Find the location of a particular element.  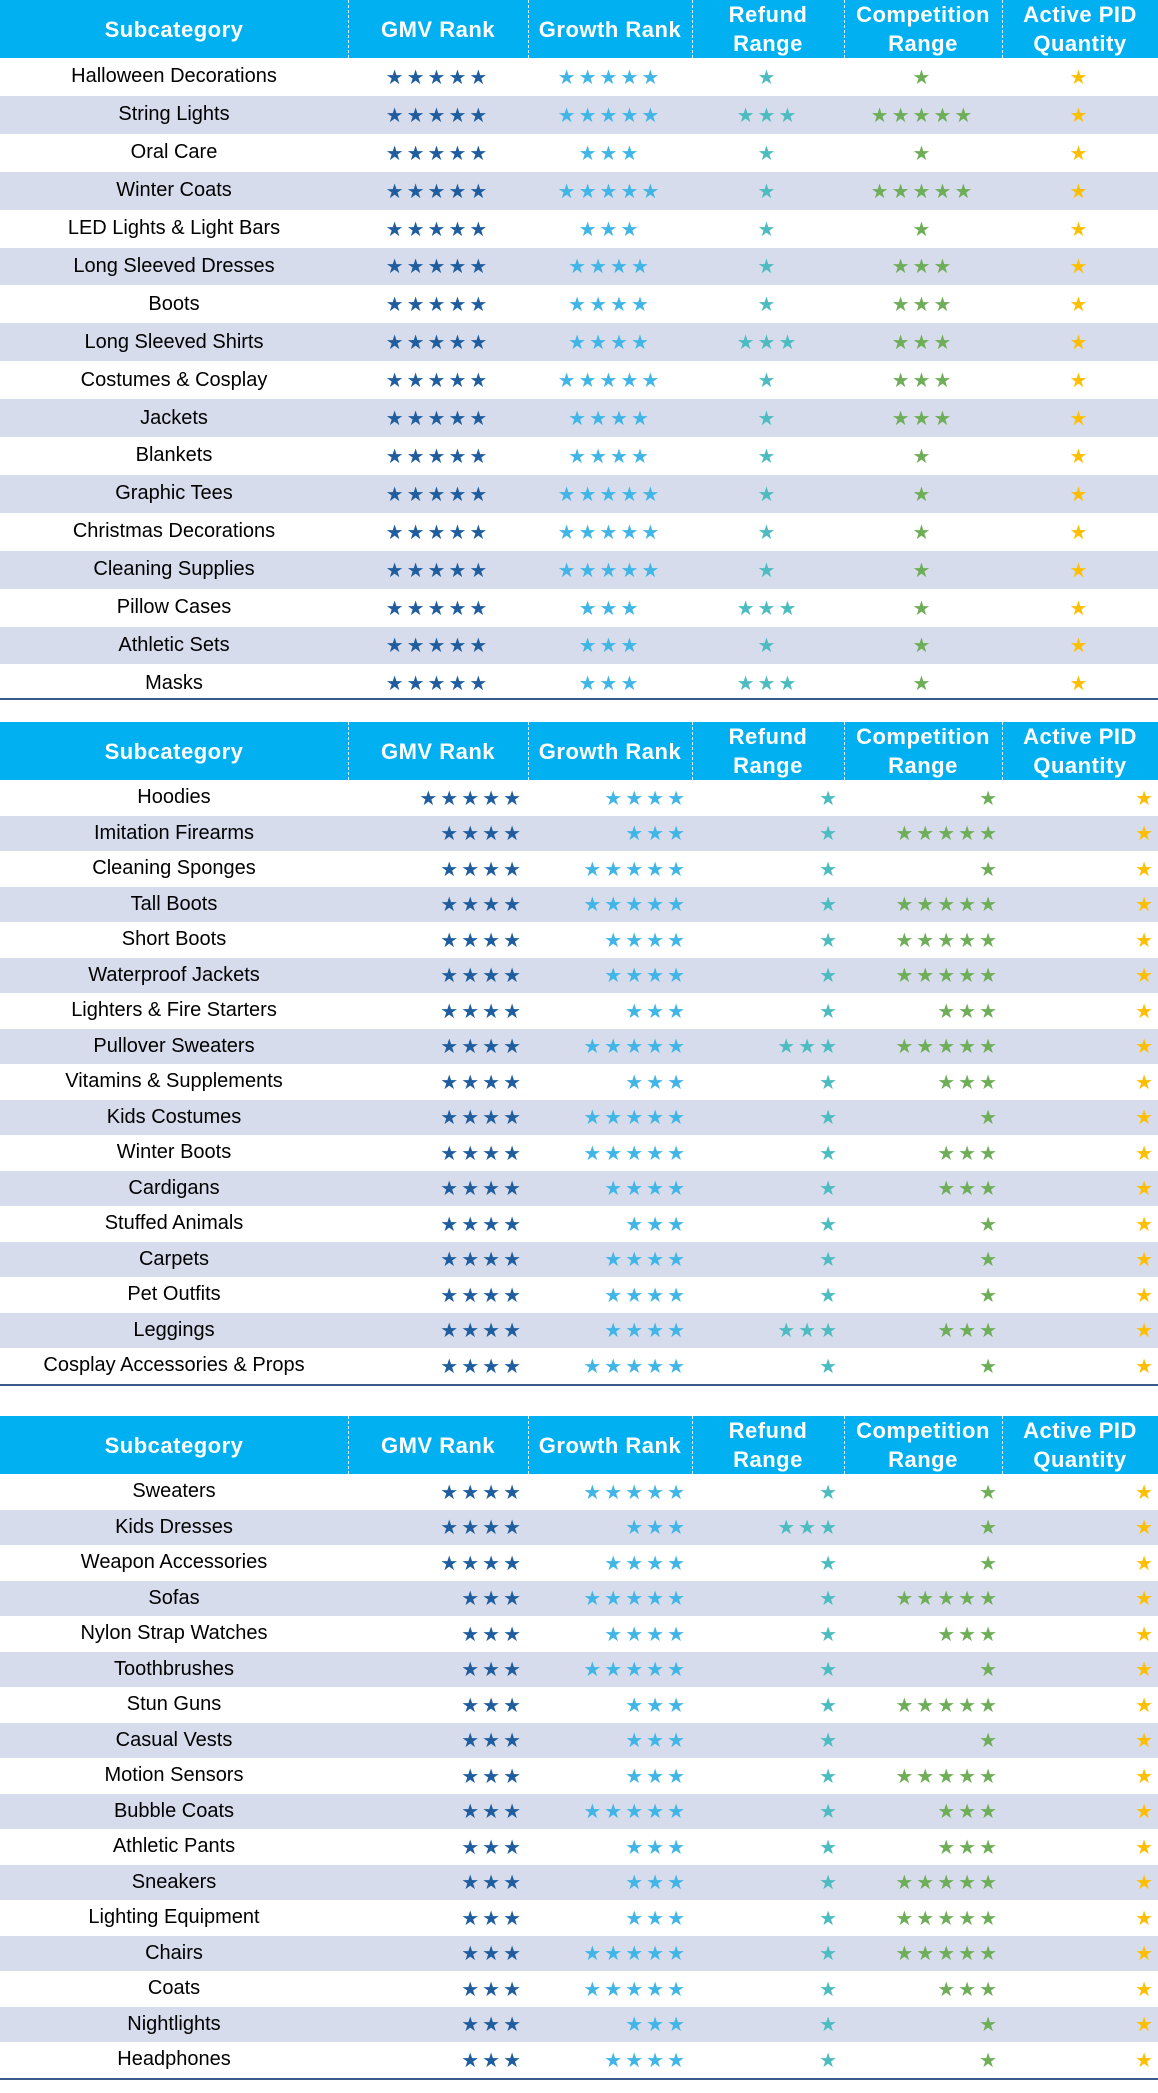

subcategory-name: Oral Care is located at coordinates (174, 152).